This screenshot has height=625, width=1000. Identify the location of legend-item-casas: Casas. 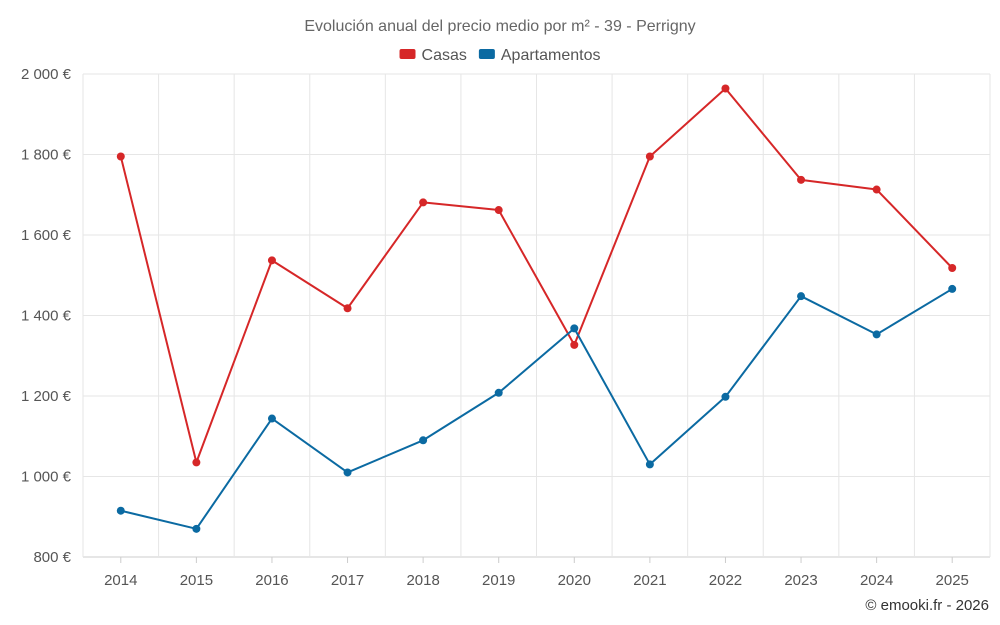
(433, 55).